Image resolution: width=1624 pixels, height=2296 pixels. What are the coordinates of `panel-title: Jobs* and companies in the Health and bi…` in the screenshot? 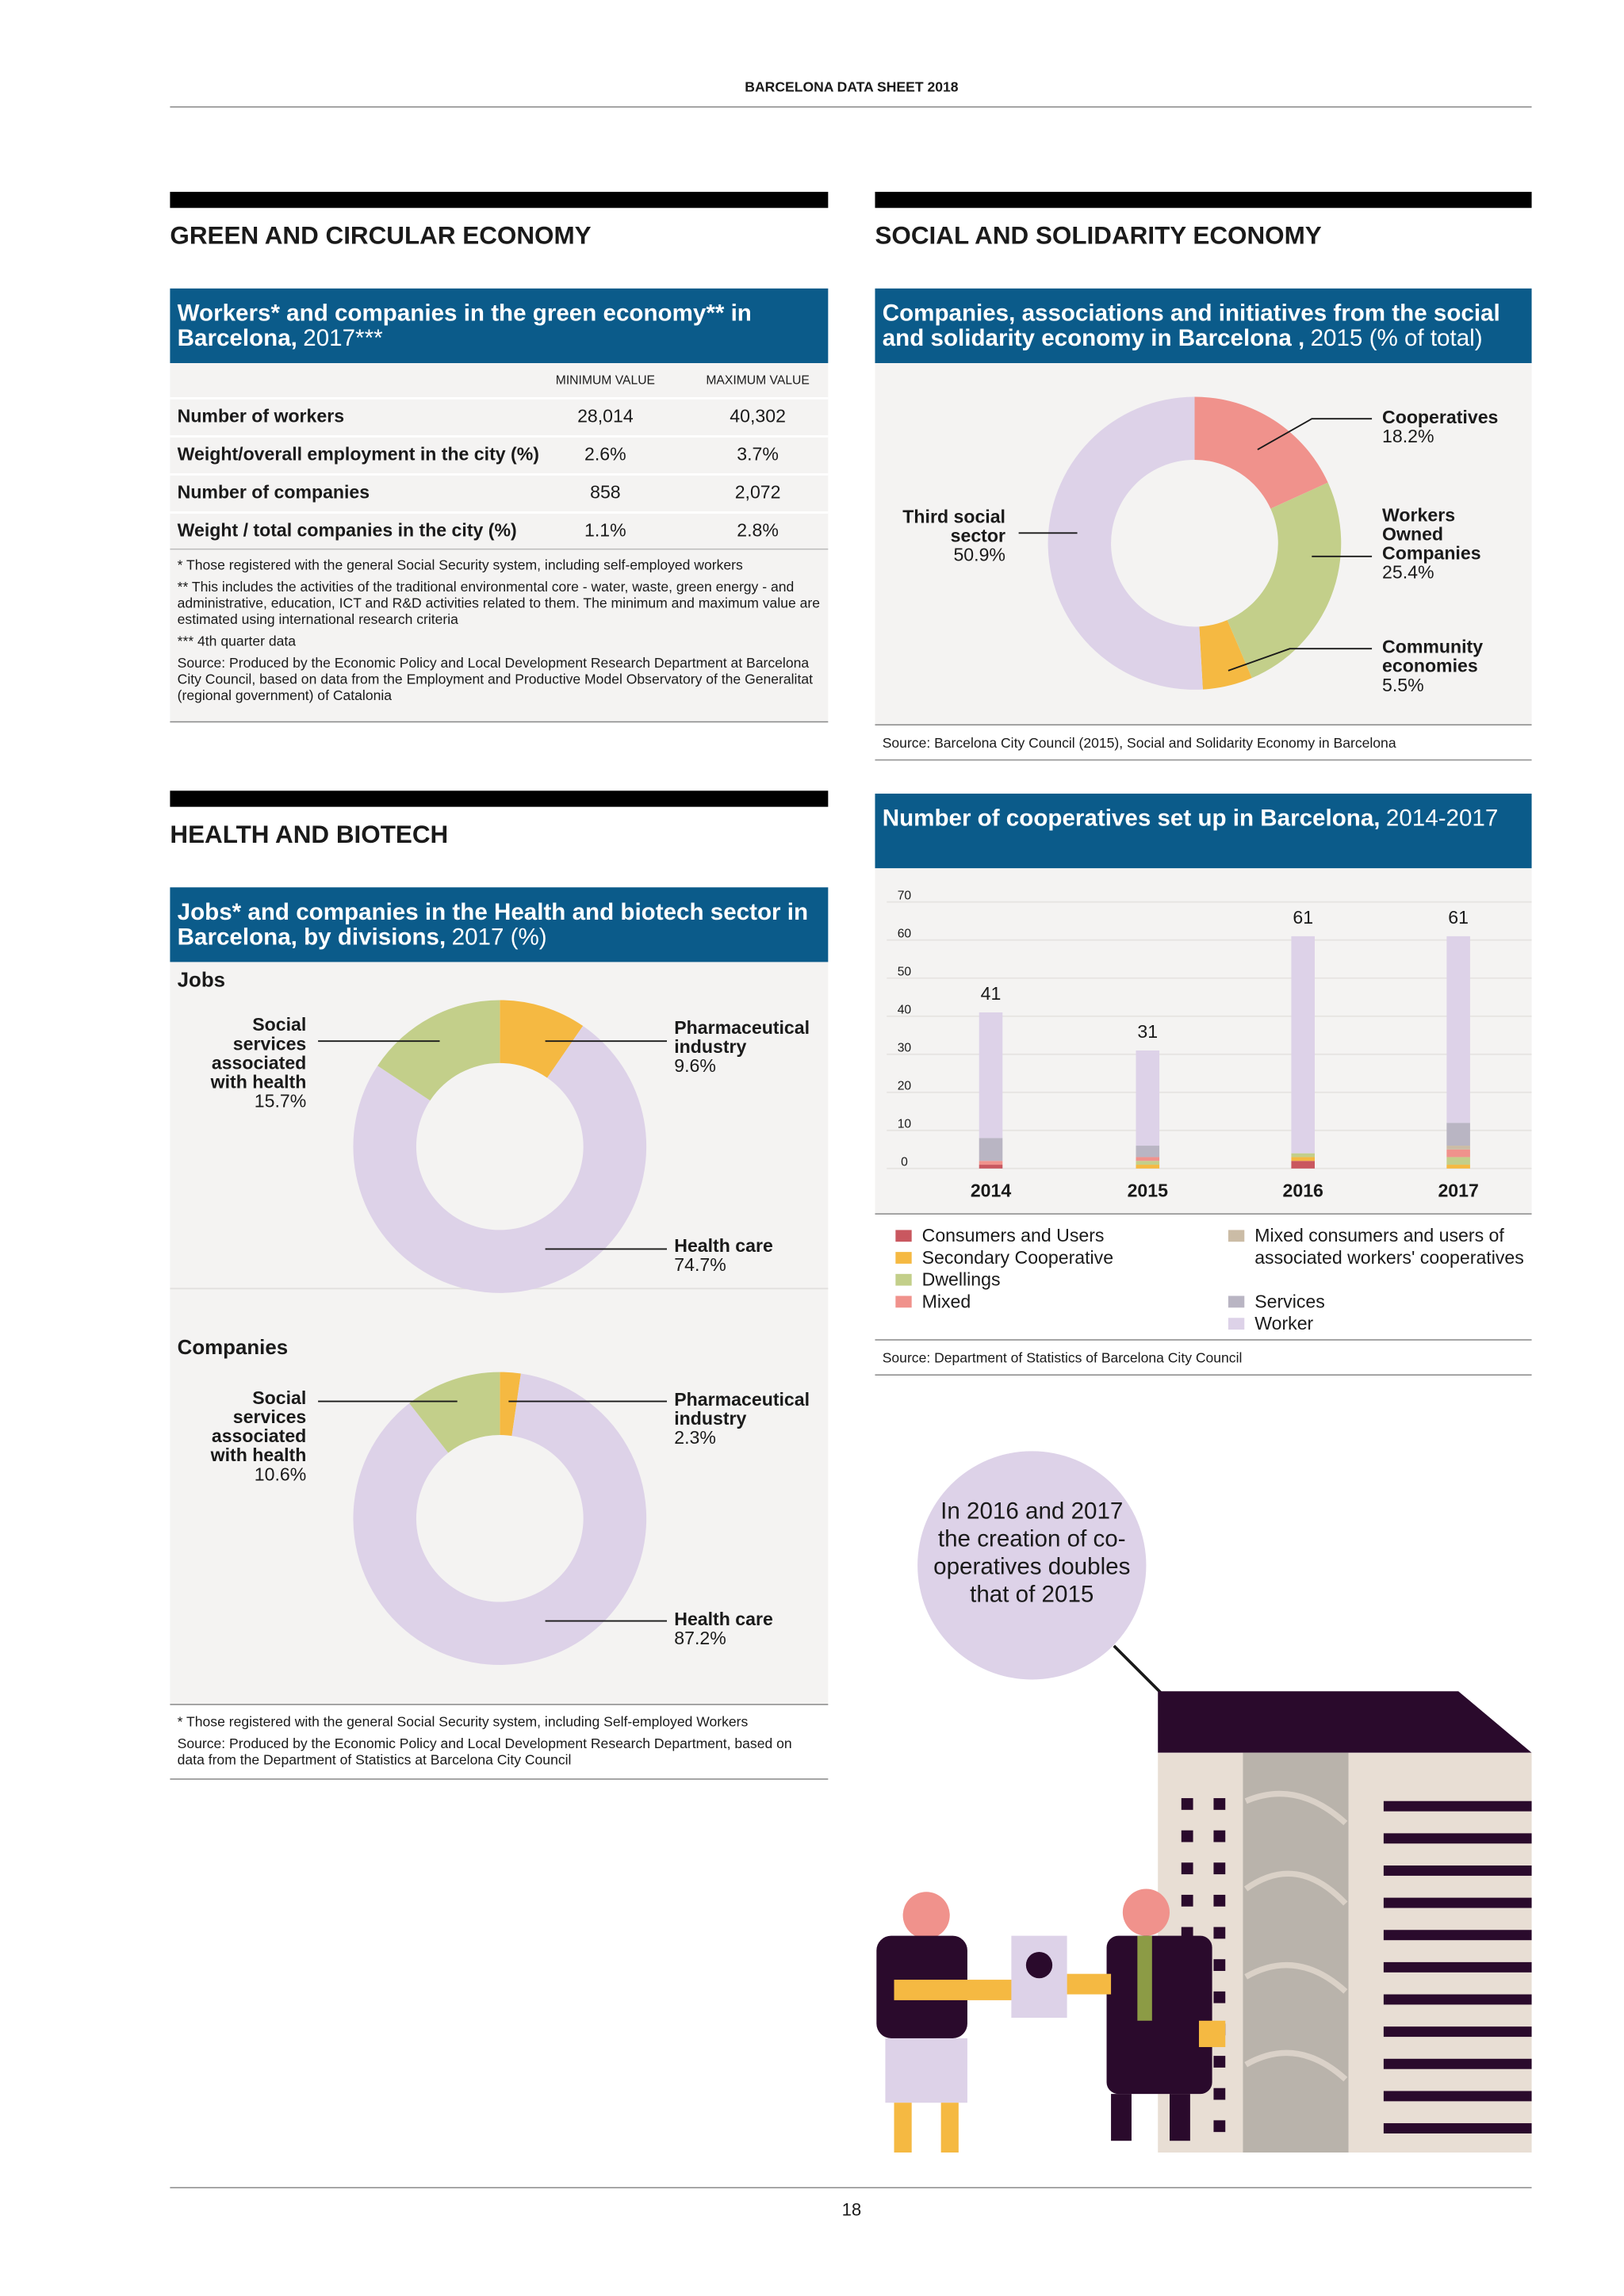 It's located at (493, 925).